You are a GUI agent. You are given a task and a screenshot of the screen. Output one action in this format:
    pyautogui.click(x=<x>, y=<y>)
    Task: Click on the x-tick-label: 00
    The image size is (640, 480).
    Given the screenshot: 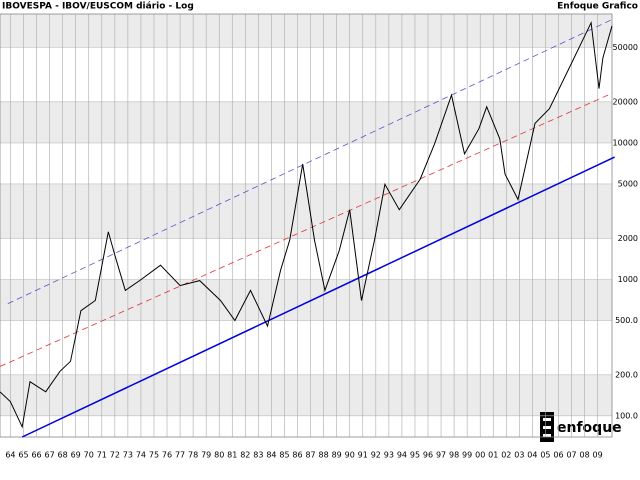 What is the action you would take?
    pyautogui.click(x=480, y=455)
    